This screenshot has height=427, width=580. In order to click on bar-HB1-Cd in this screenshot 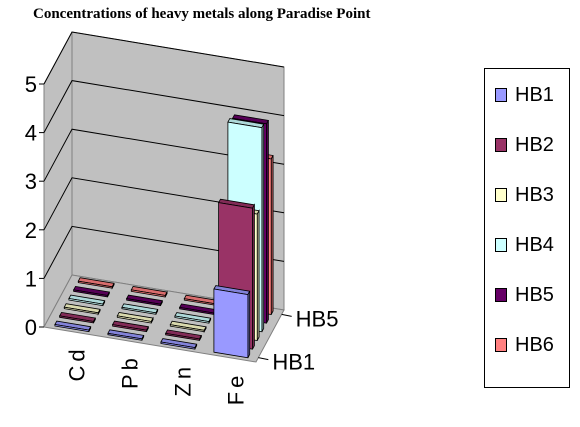, I will do `click(73, 326)`.